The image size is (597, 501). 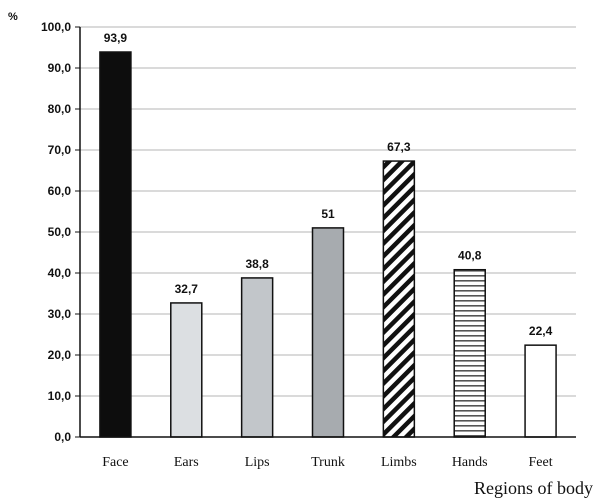 I want to click on x-tick-label-hands: Hands, so click(x=470, y=462).